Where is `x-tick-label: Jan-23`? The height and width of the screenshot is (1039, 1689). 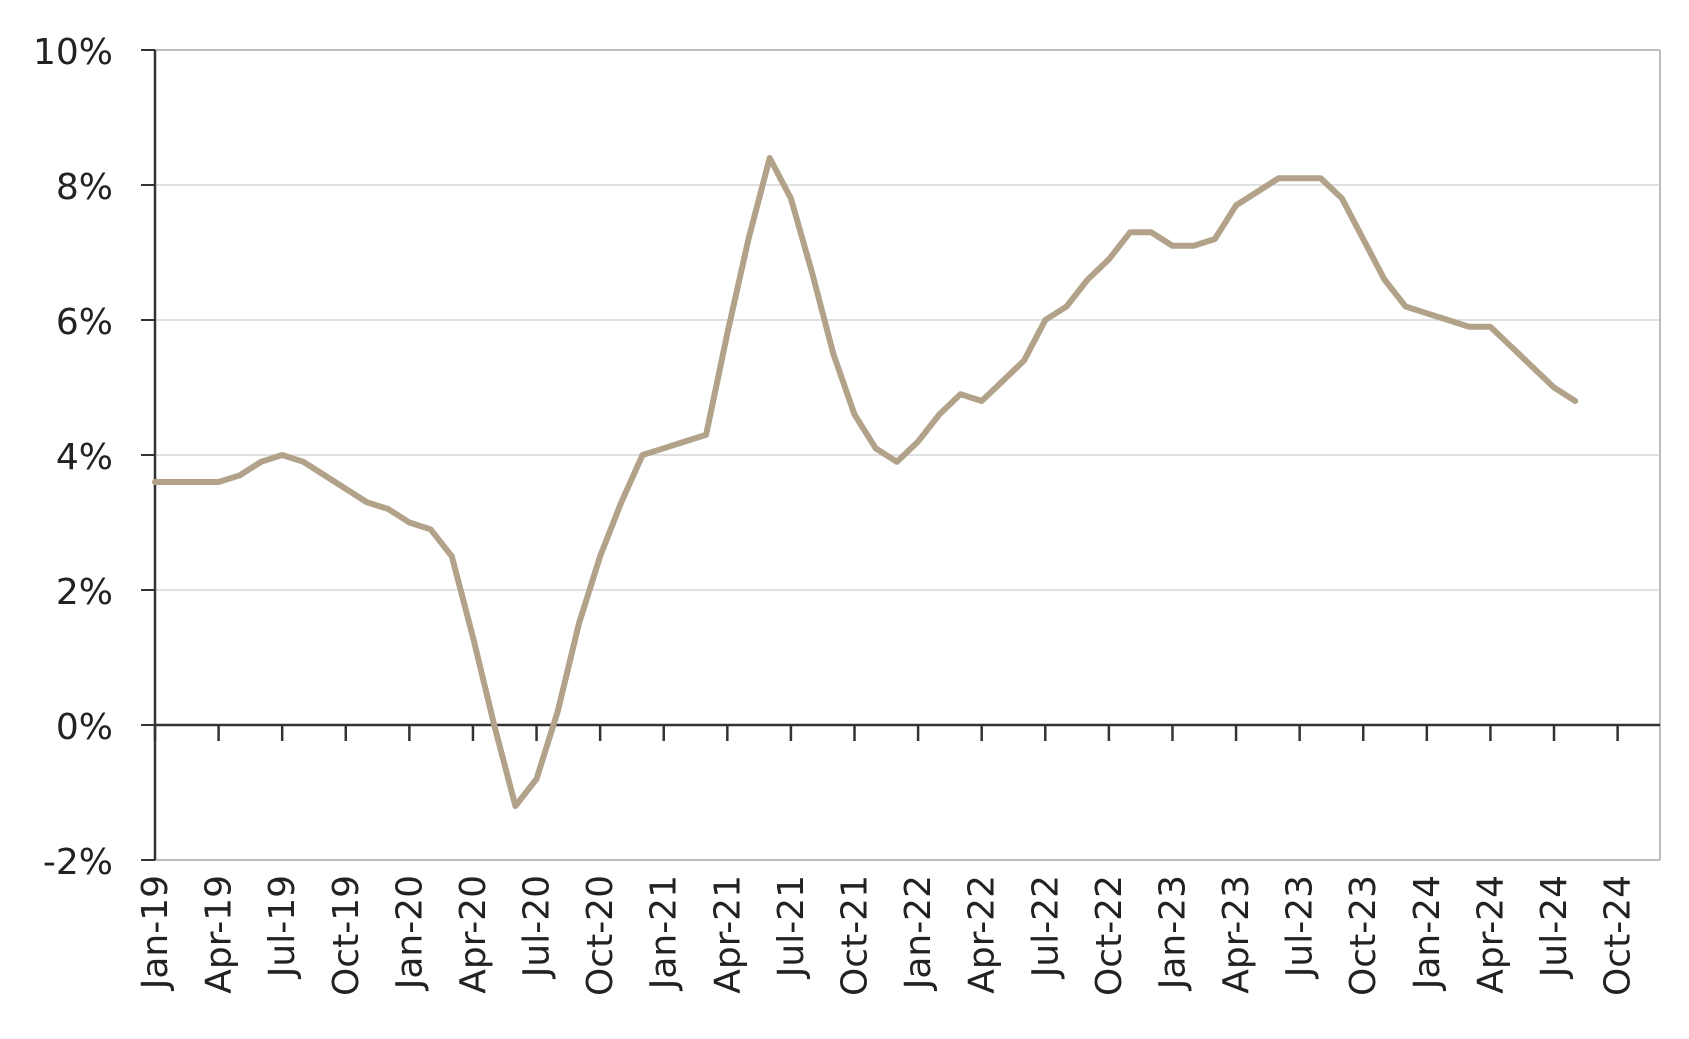 x-tick-label: Jan-23 is located at coordinates (1172, 933).